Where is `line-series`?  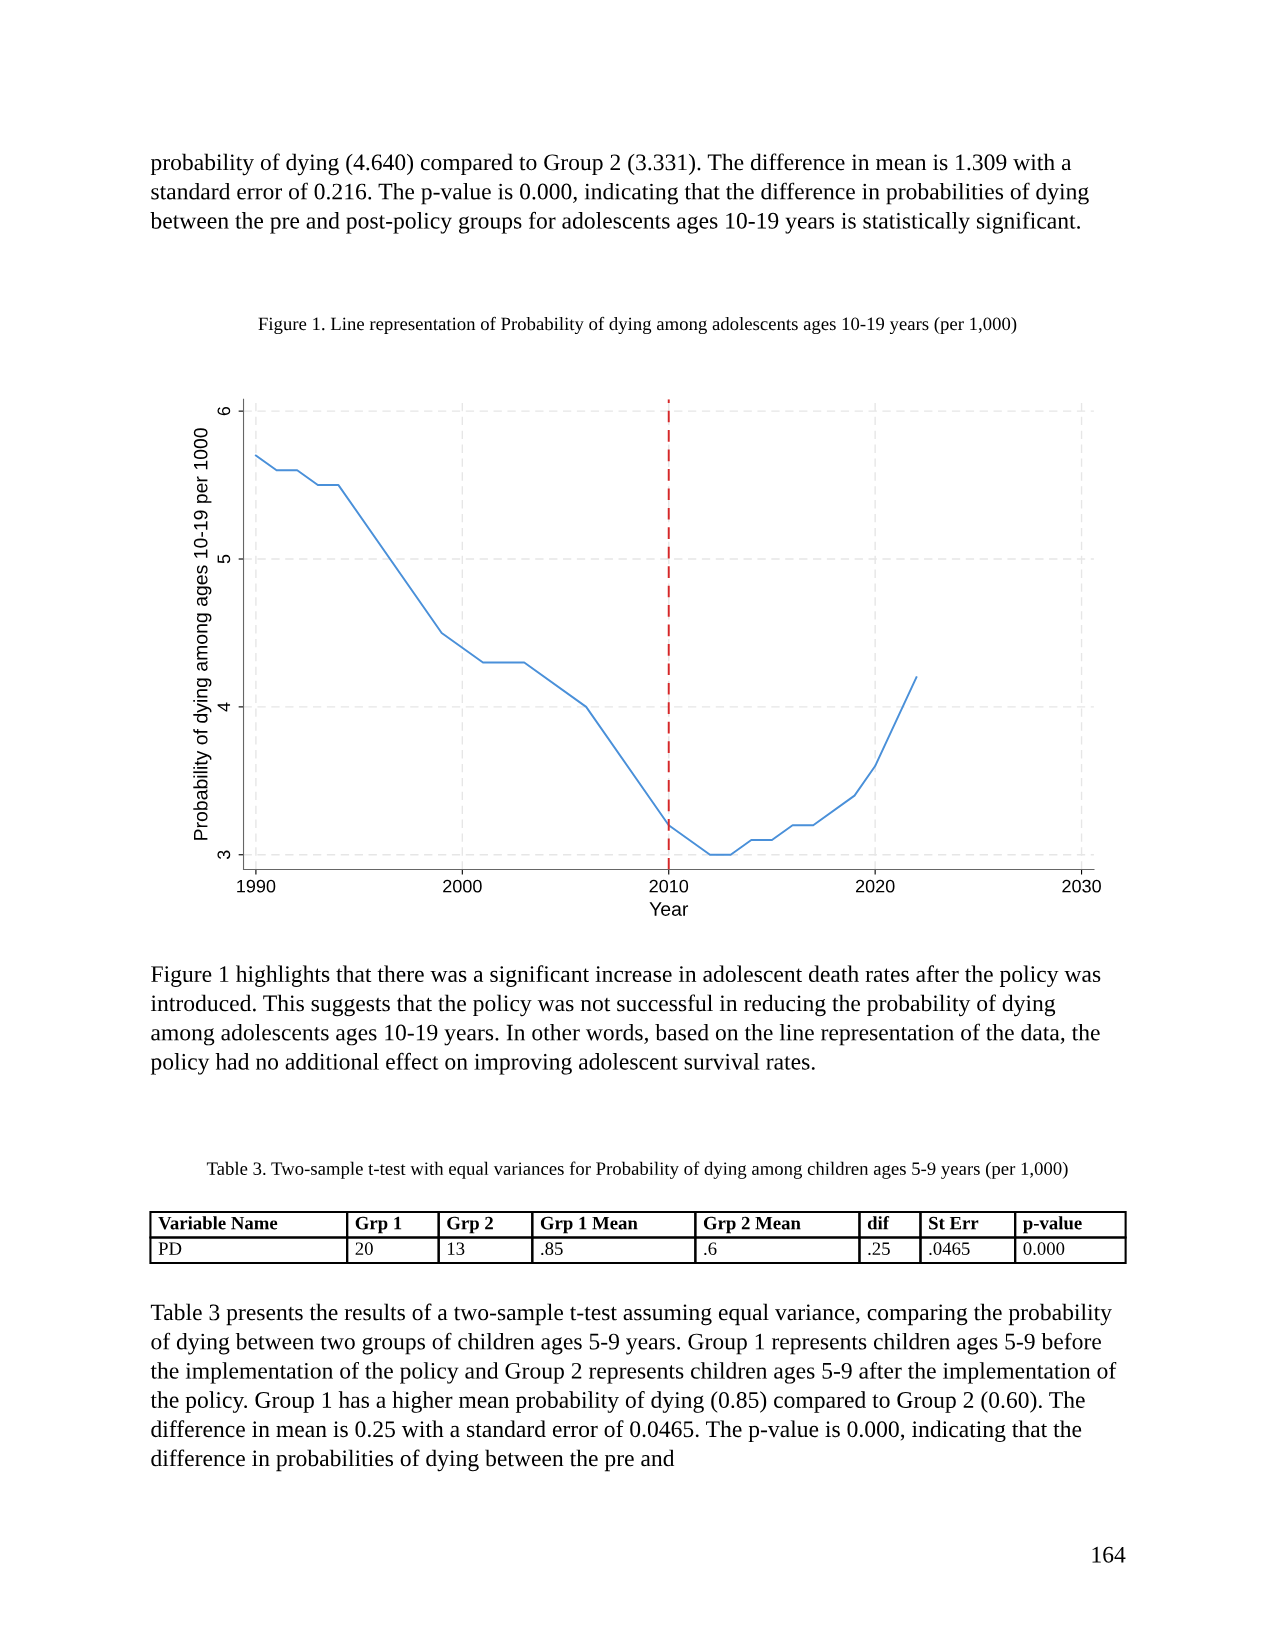
line-series is located at coordinates (586, 655).